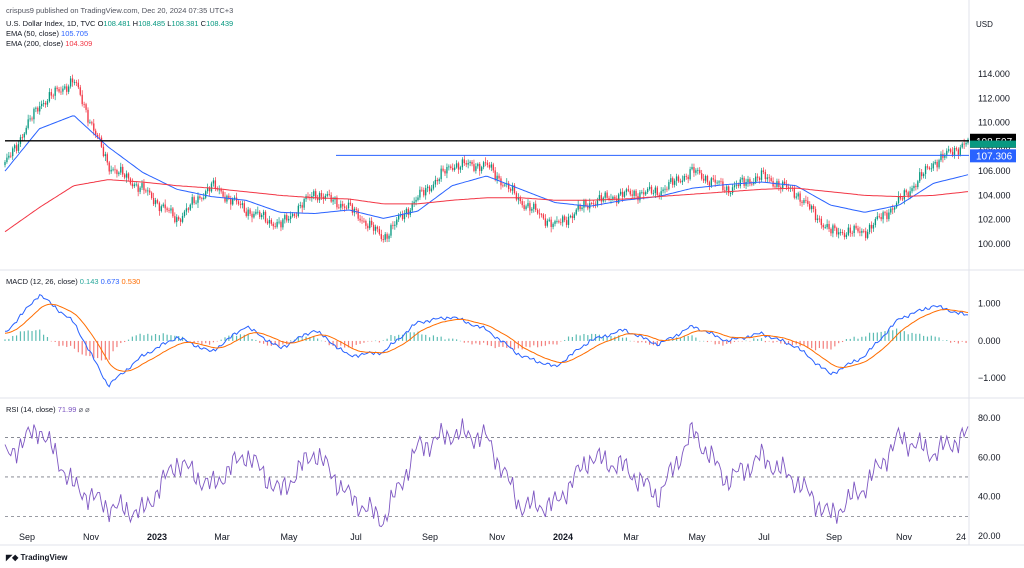  I want to click on rsi-legend: RSI (14, close) 71.99 ⌀ ⌀, so click(48, 409).